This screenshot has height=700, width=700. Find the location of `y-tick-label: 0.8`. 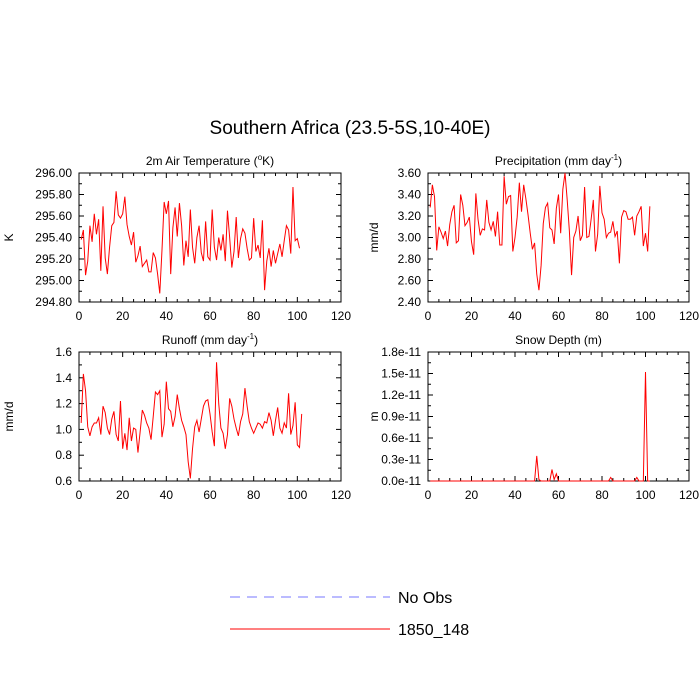

y-tick-label: 0.8 is located at coordinates (63, 455).